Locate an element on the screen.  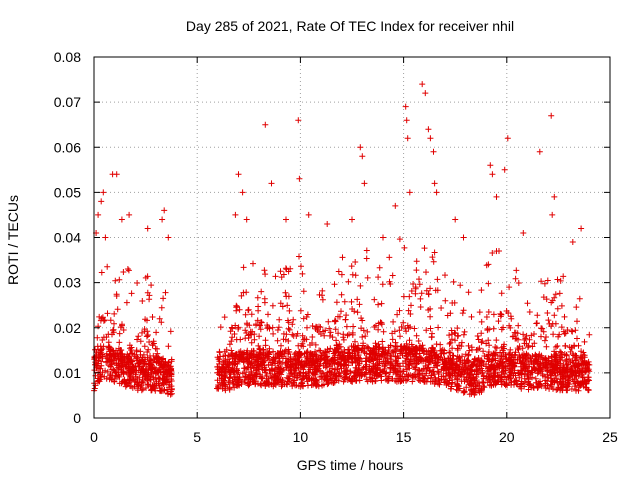
x-axis-label: GPS time / hours is located at coordinates (350, 465).